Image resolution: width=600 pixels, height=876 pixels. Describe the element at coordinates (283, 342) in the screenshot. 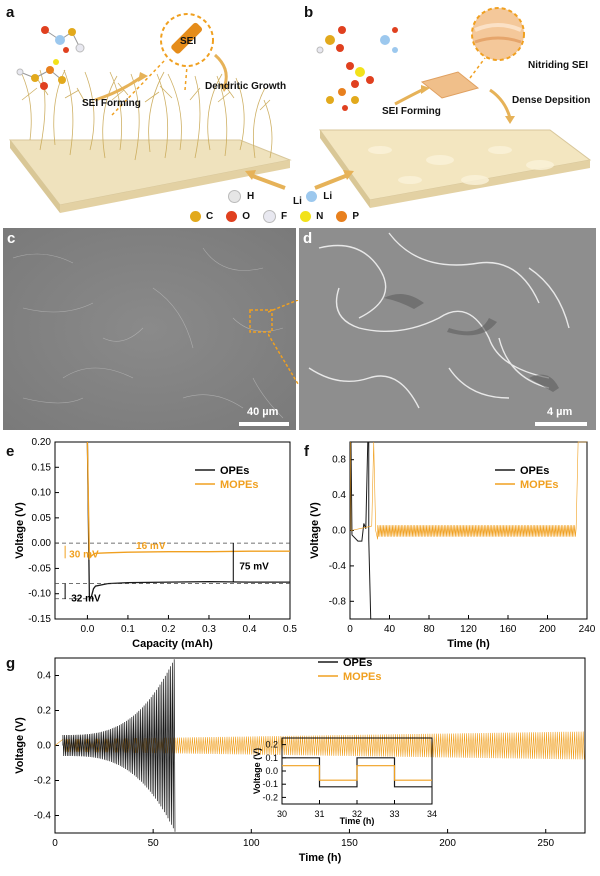

I see `zoom-connector` at that location.